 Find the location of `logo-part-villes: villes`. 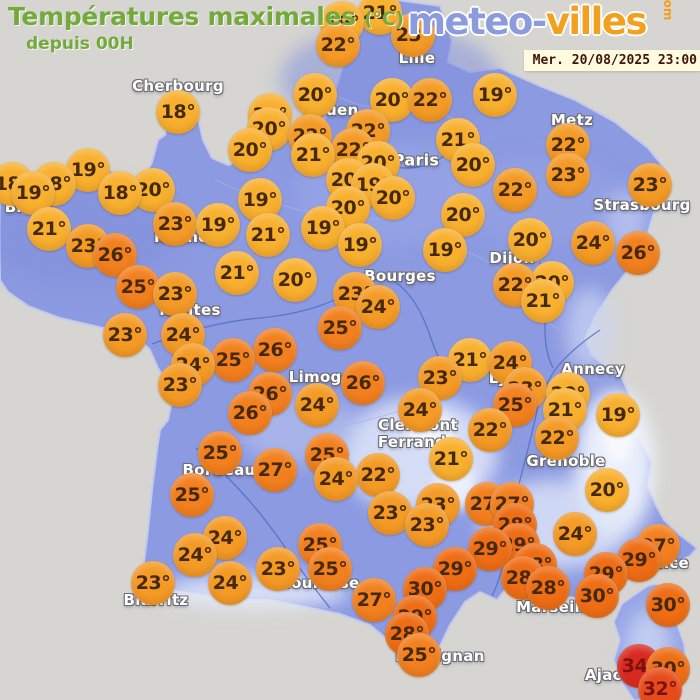

logo-part-villes: villes is located at coordinates (596, 21).